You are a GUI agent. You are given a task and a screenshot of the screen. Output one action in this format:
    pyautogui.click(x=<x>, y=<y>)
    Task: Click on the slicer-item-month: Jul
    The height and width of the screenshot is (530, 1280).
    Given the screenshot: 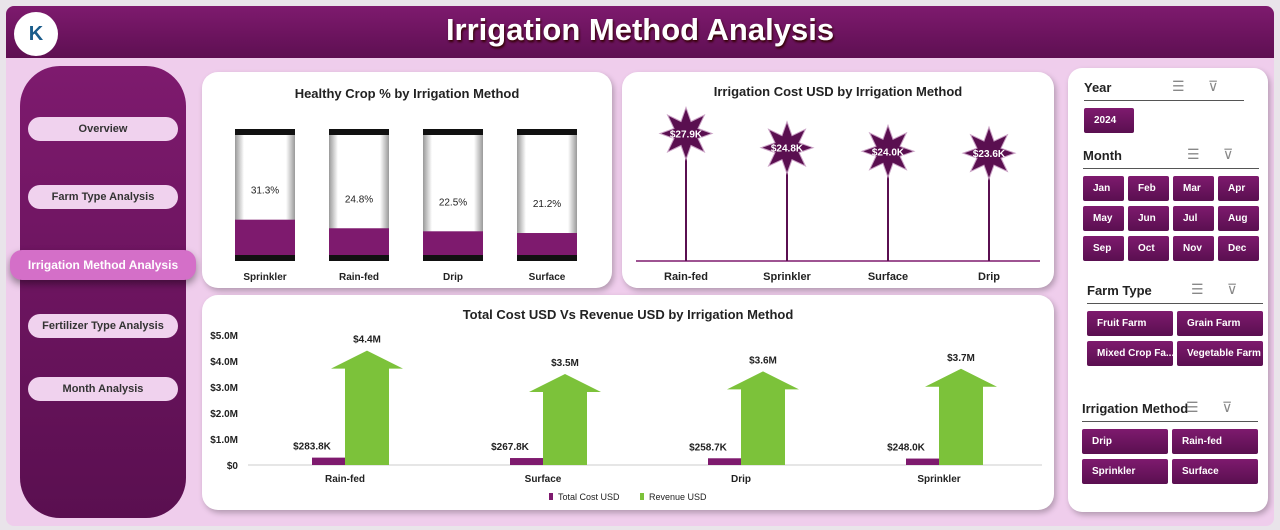 What is the action you would take?
    pyautogui.click(x=1193, y=218)
    